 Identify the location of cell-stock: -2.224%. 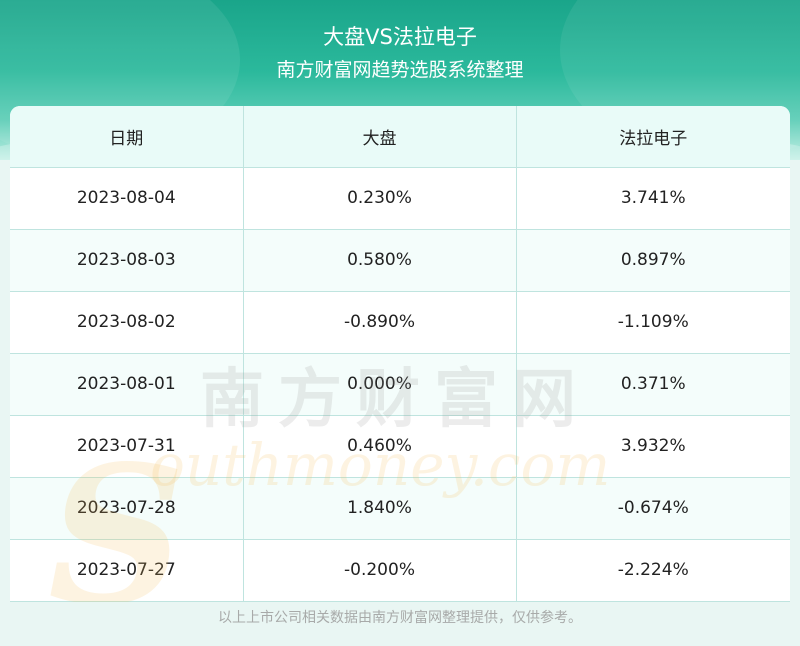
(653, 570).